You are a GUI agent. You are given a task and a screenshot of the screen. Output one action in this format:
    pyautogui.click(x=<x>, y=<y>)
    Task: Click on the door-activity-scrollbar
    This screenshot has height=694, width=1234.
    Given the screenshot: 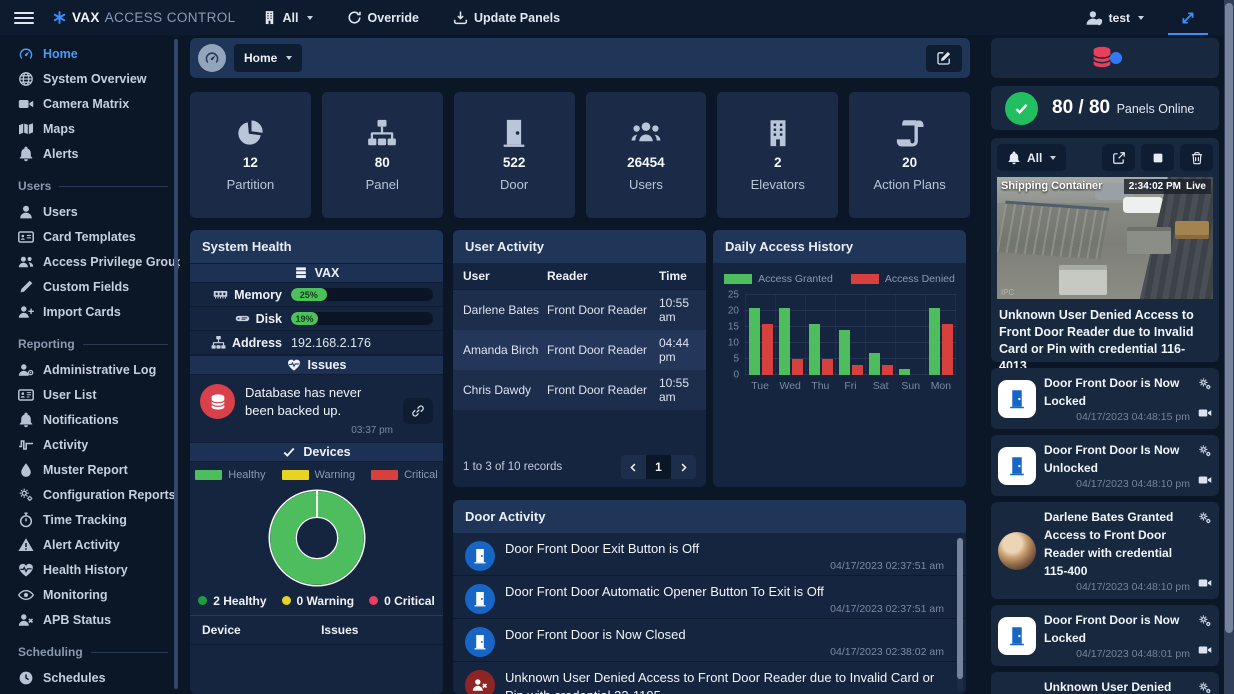 What is the action you would take?
    pyautogui.click(x=960, y=614)
    